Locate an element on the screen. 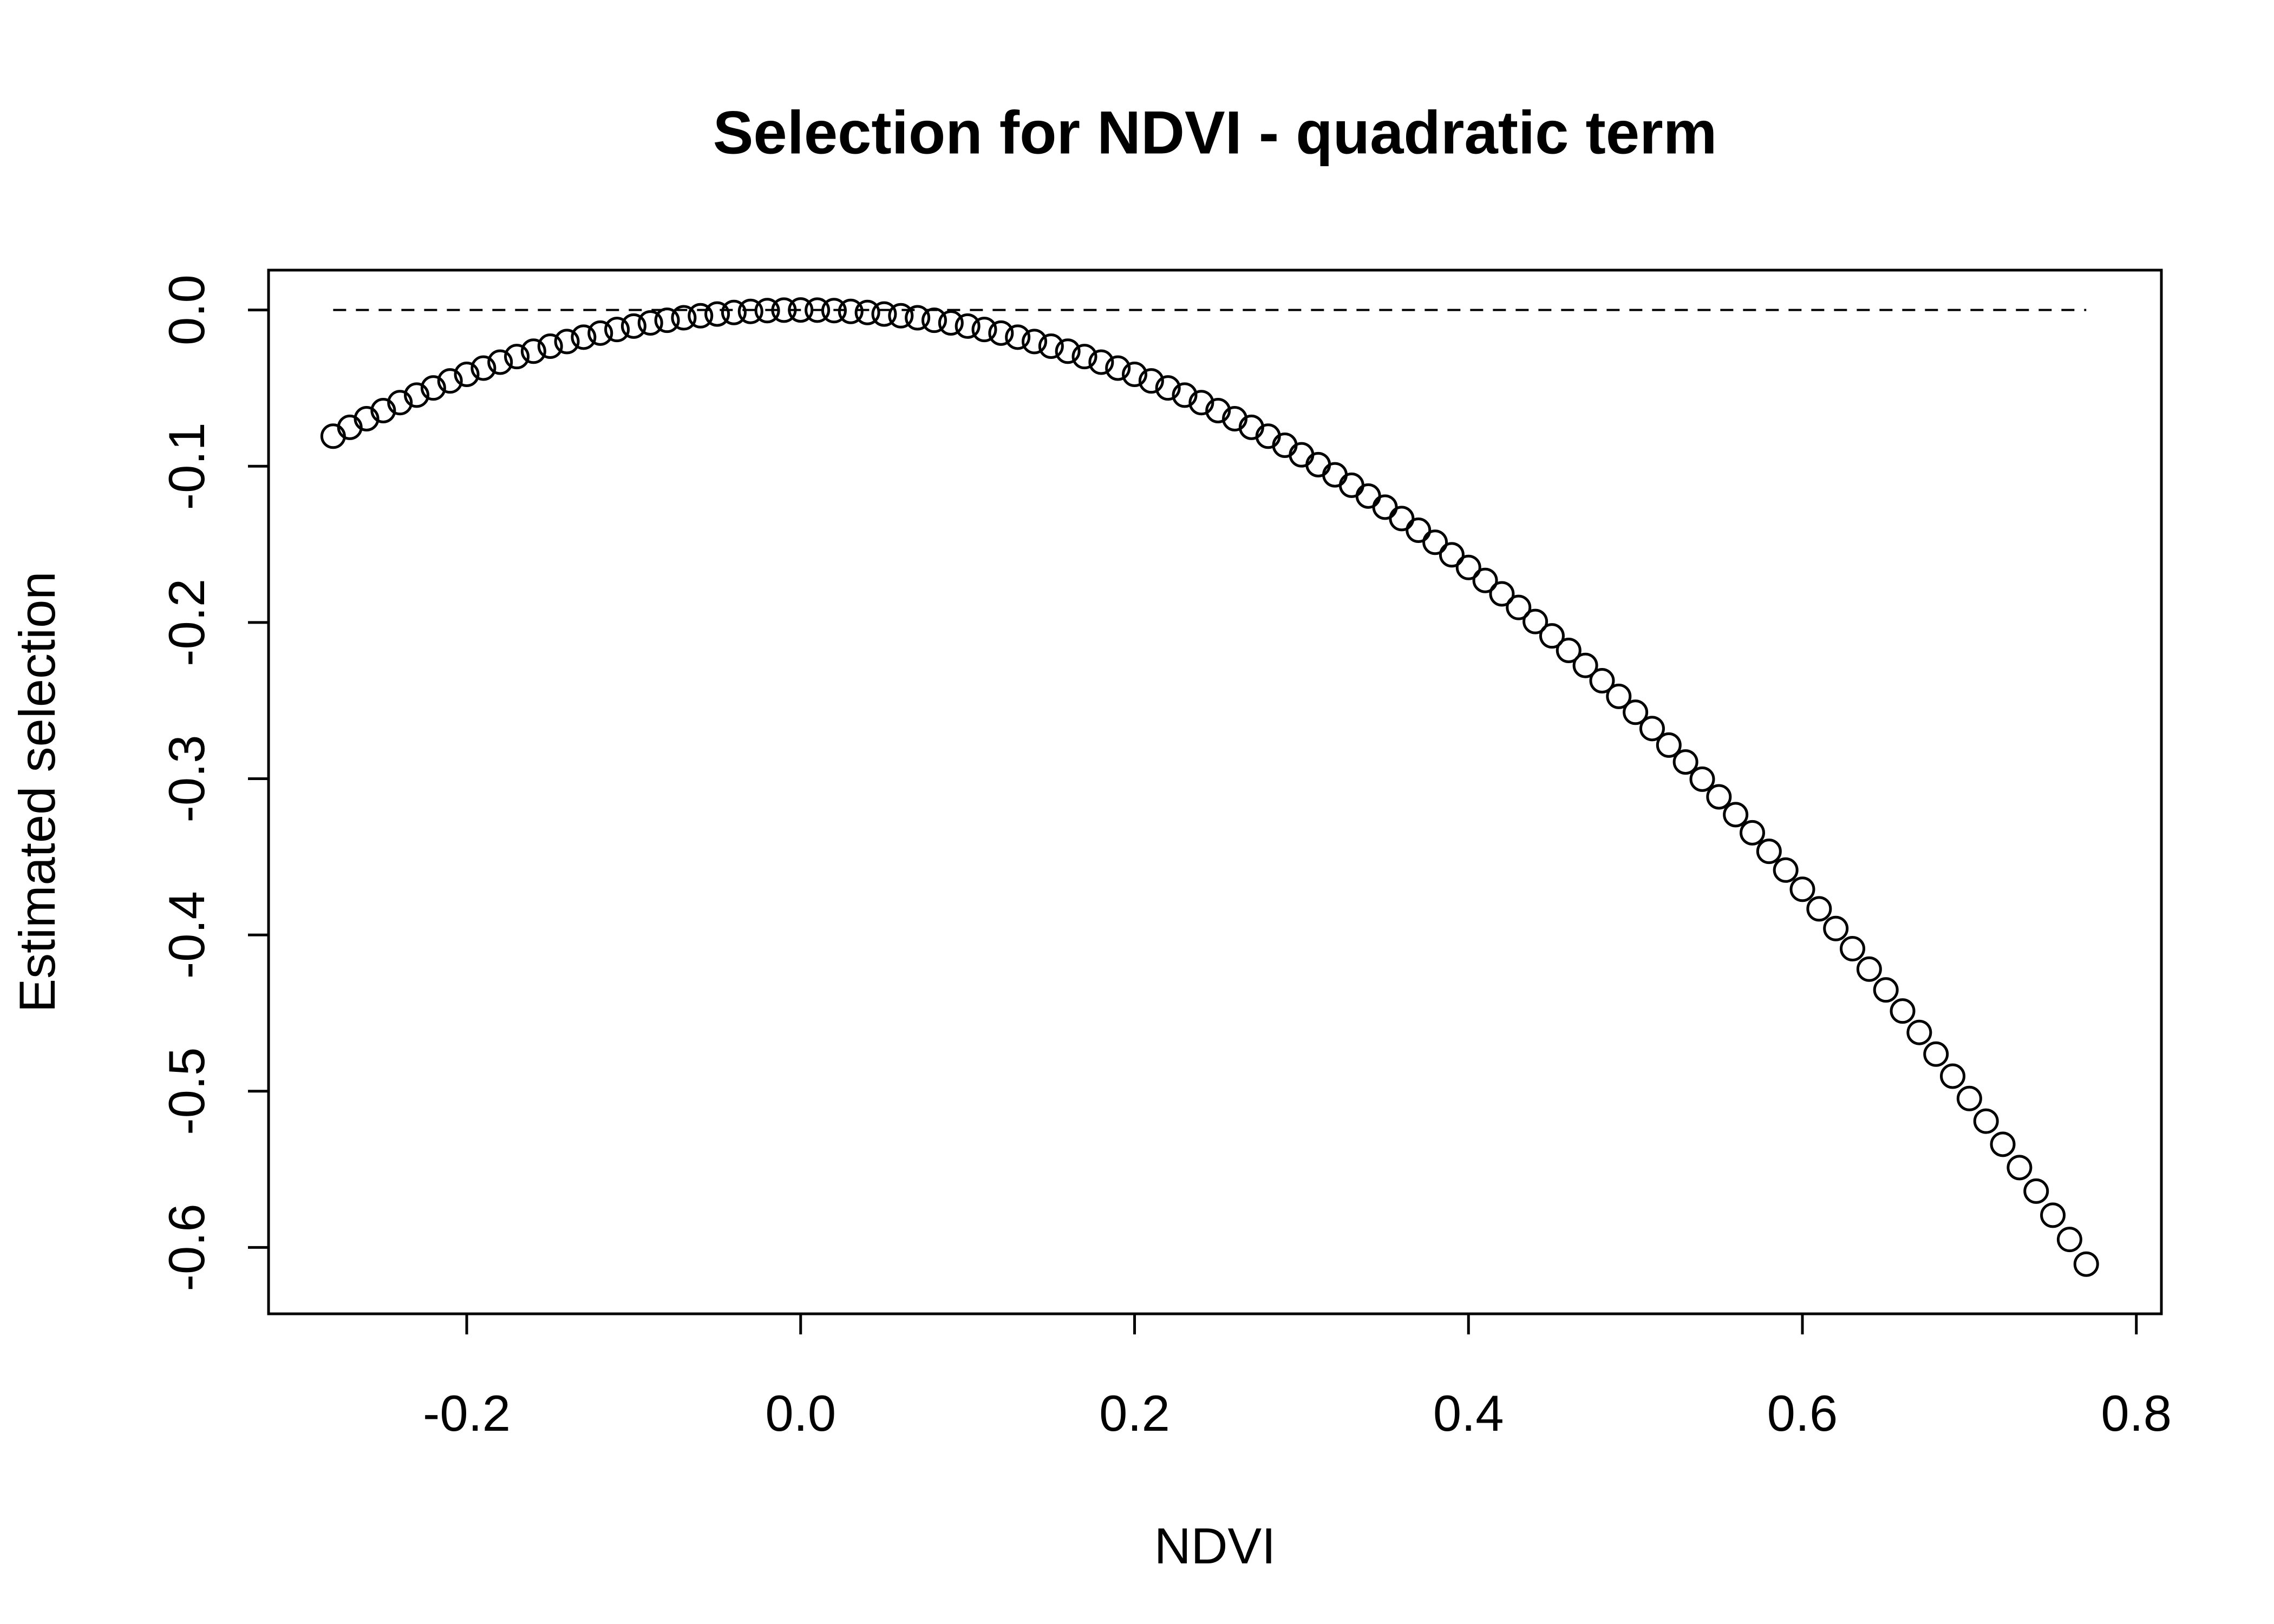 The width and height of the screenshot is (2274, 1624). y-tick-label: 0.0 is located at coordinates (187, 309).